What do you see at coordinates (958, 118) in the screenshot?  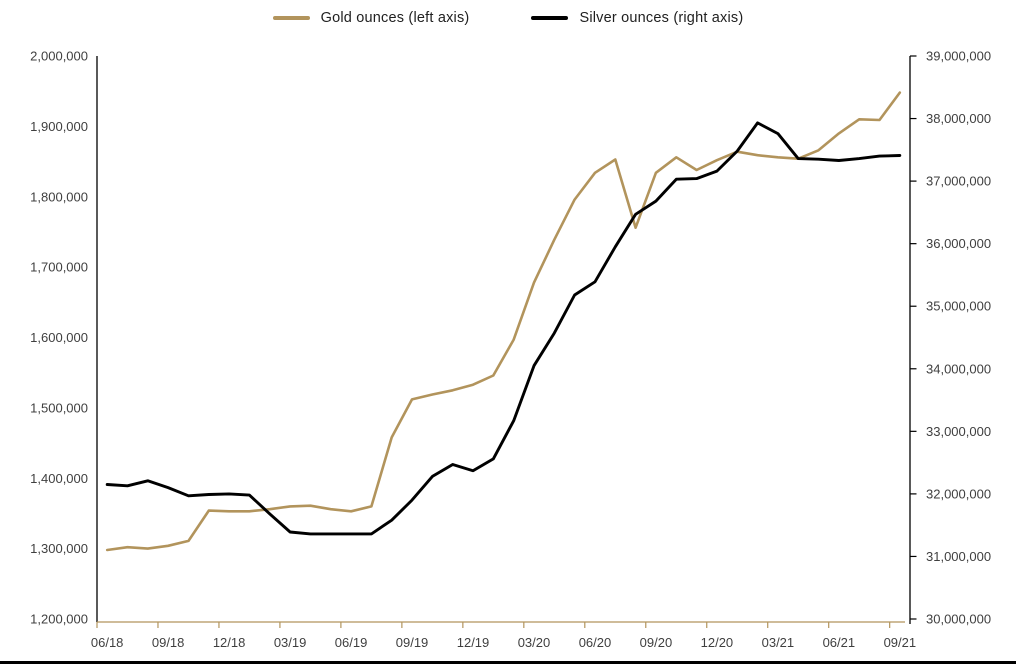 I see `right-axis-tick-label: 38,000,000` at bounding box center [958, 118].